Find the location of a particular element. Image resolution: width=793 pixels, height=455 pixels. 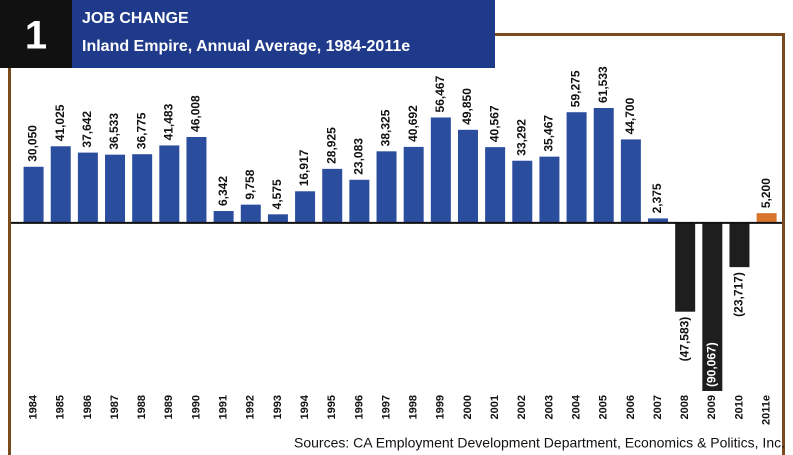

x-tick-label: 2007 is located at coordinates (658, 407).